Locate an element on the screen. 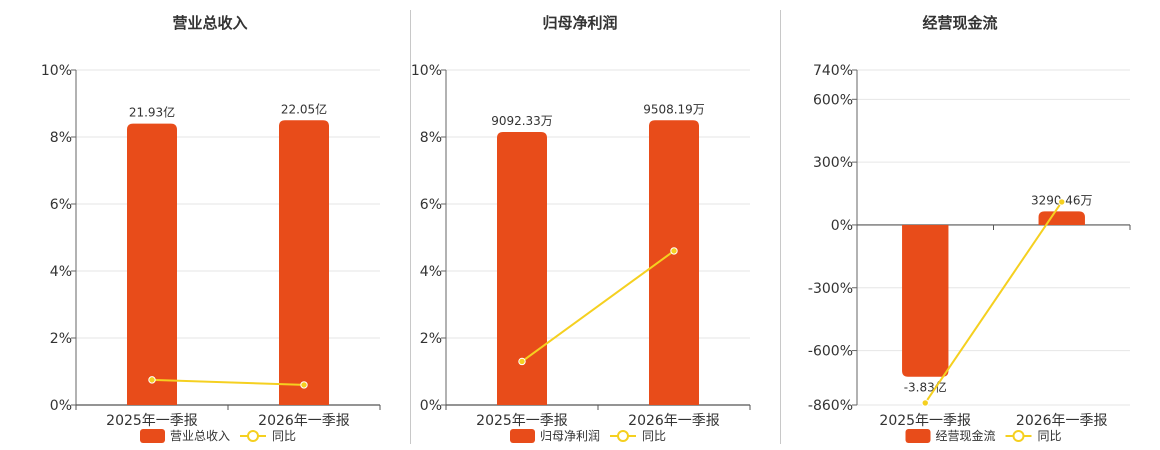  y-tick-label: 300% is located at coordinates (833, 163).